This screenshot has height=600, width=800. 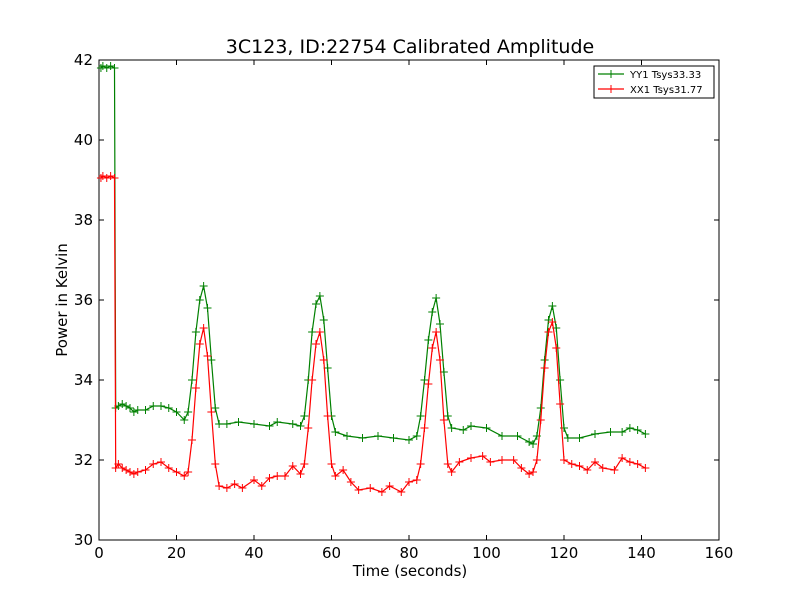 I want to click on legend-marker, so click(x=611, y=74).